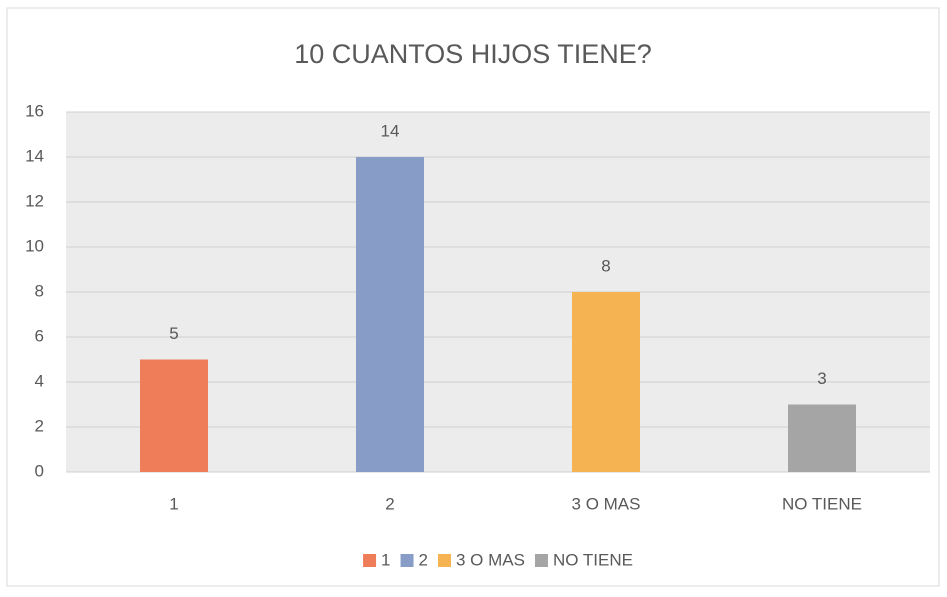 This screenshot has height=597, width=947. What do you see at coordinates (173, 503) in the screenshot?
I see `x-tick-label: 1` at bounding box center [173, 503].